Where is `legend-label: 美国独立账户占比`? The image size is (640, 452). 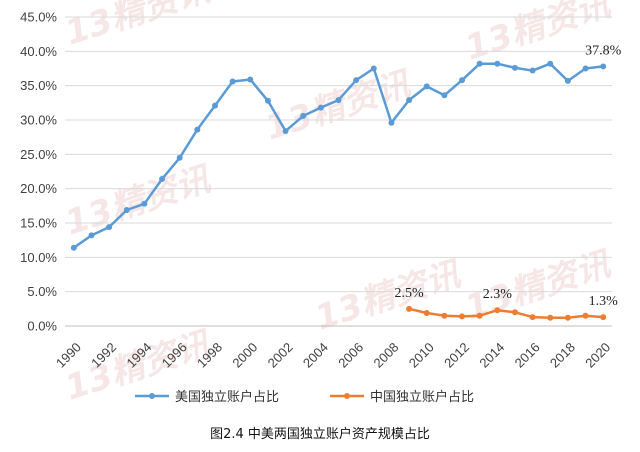 legend-label: 美国独立账户占比 is located at coordinates (227, 397).